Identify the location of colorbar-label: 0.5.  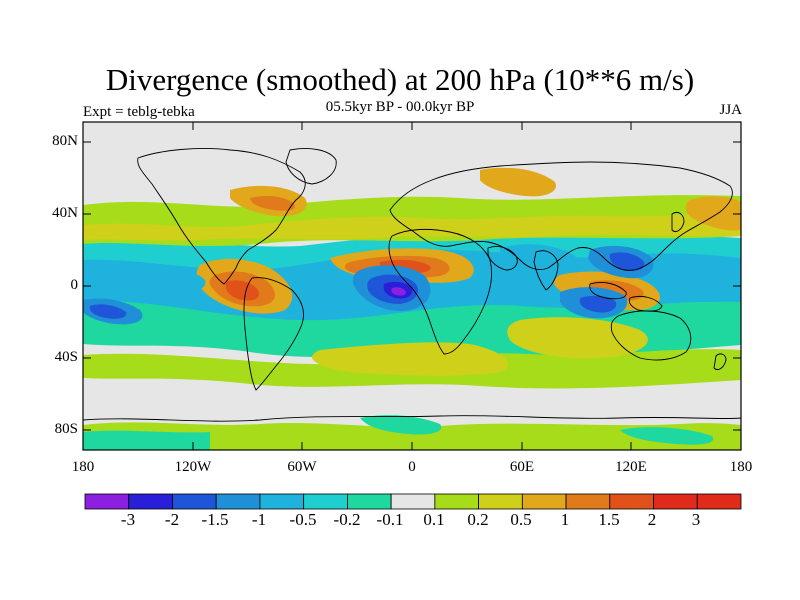
(521, 519).